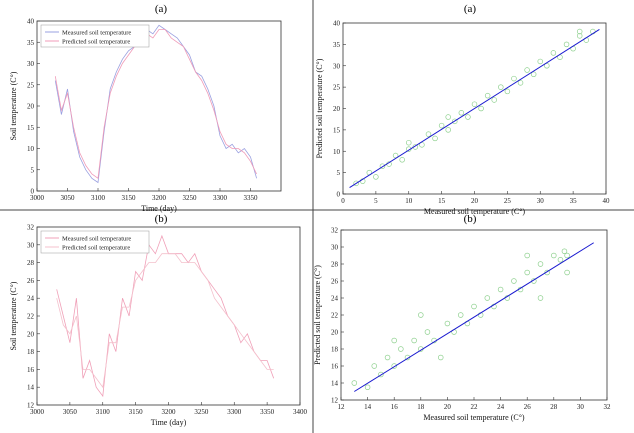 Image resolution: width=634 pixels, height=433 pixels. Describe the element at coordinates (475, 407) in the screenshot. I see `x-tick-label: 22` at that location.